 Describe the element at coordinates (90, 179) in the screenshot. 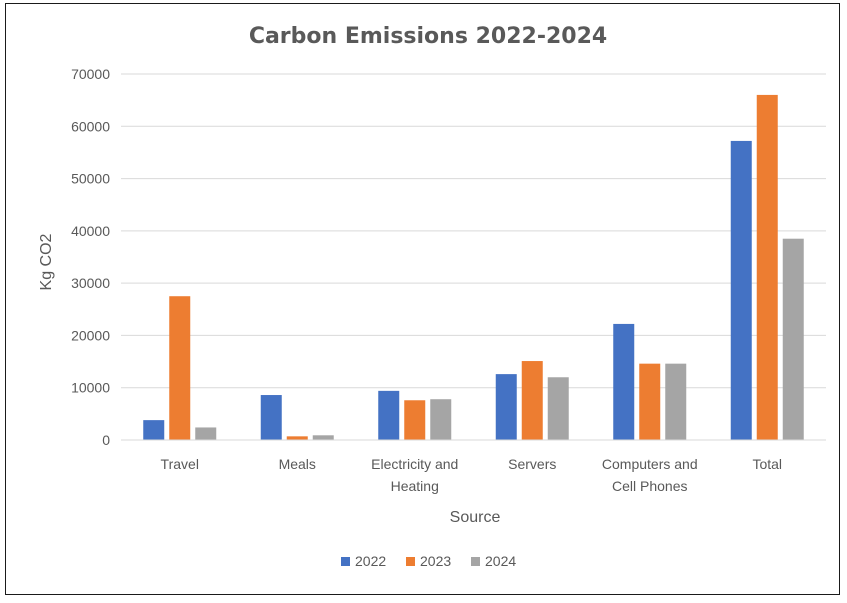

I see `y-tick-label: 50000` at that location.